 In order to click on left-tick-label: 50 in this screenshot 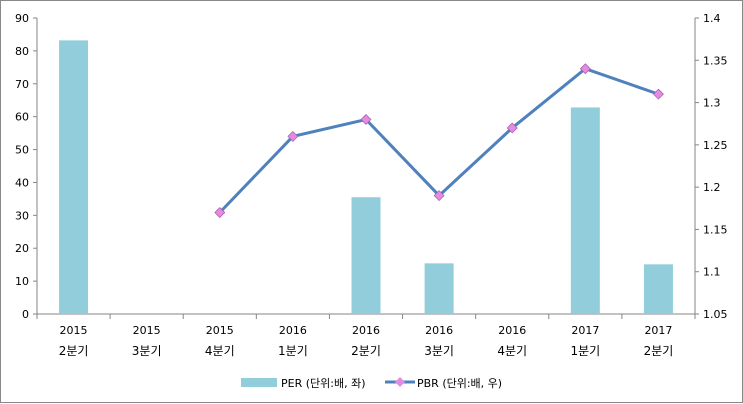, I will do `click(22, 150)`.